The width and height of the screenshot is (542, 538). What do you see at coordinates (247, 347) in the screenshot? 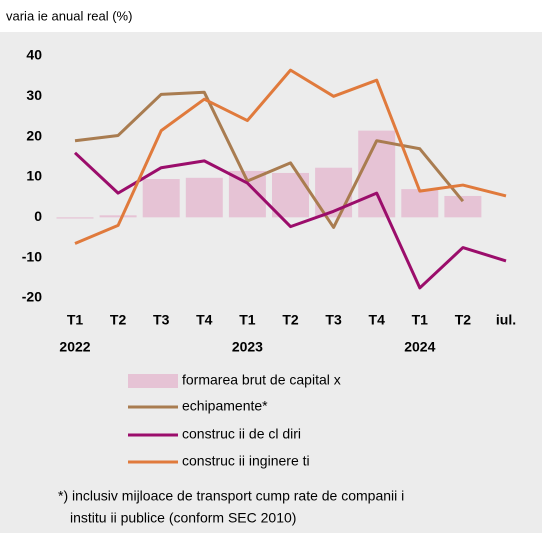
I see `x-group-label: 2023` at bounding box center [247, 347].